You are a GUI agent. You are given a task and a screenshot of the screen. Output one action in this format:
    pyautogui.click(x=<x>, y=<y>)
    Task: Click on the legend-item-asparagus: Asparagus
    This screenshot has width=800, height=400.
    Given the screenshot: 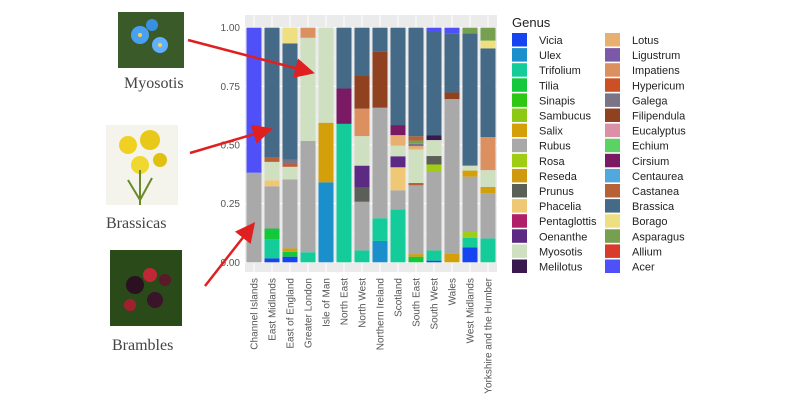 What is the action you would take?
    pyautogui.click(x=645, y=236)
    